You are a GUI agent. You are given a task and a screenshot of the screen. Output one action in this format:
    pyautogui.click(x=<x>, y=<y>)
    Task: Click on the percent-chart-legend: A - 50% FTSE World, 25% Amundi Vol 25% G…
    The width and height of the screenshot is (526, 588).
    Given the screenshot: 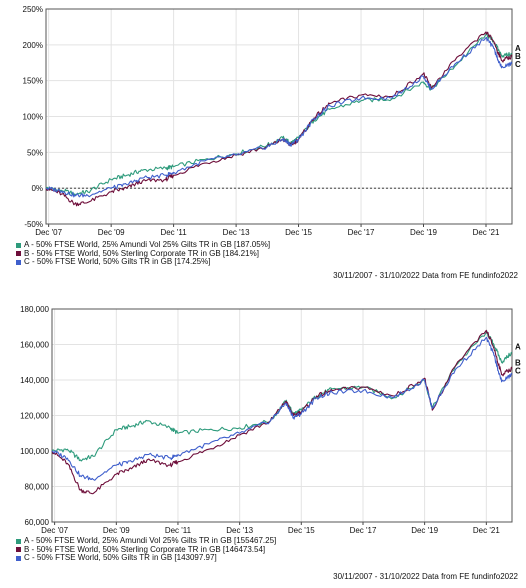 What is the action you would take?
    pyautogui.click(x=143, y=253)
    